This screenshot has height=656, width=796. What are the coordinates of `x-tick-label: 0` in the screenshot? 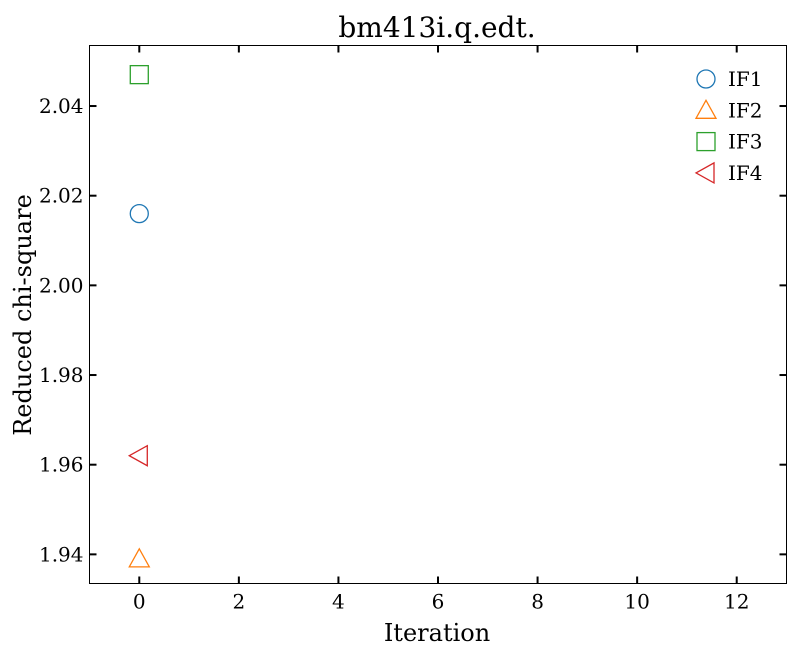 It's located at (139, 602).